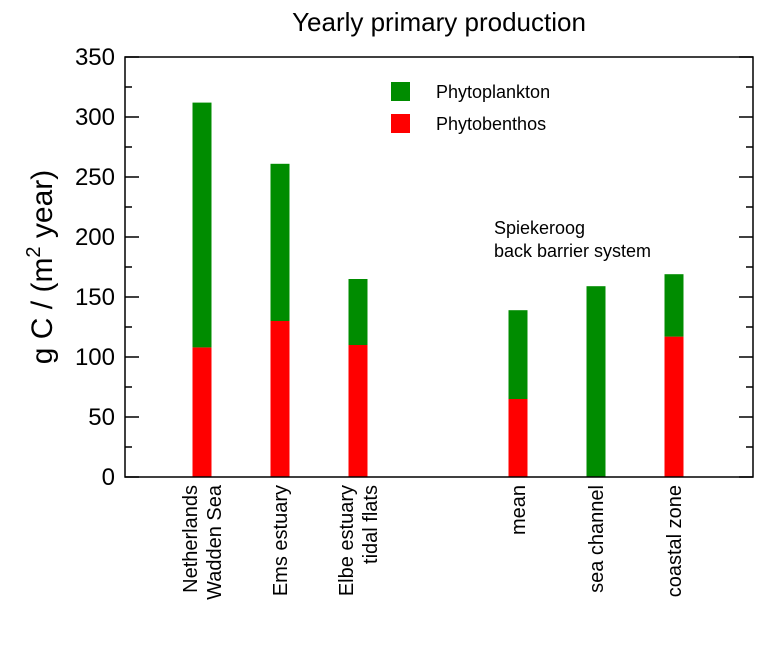 Image resolution: width=766 pixels, height=646 pixels. What do you see at coordinates (95, 267) in the screenshot?
I see `y-tick-labels: 0 50 100 150 200 250 300 350` at bounding box center [95, 267].